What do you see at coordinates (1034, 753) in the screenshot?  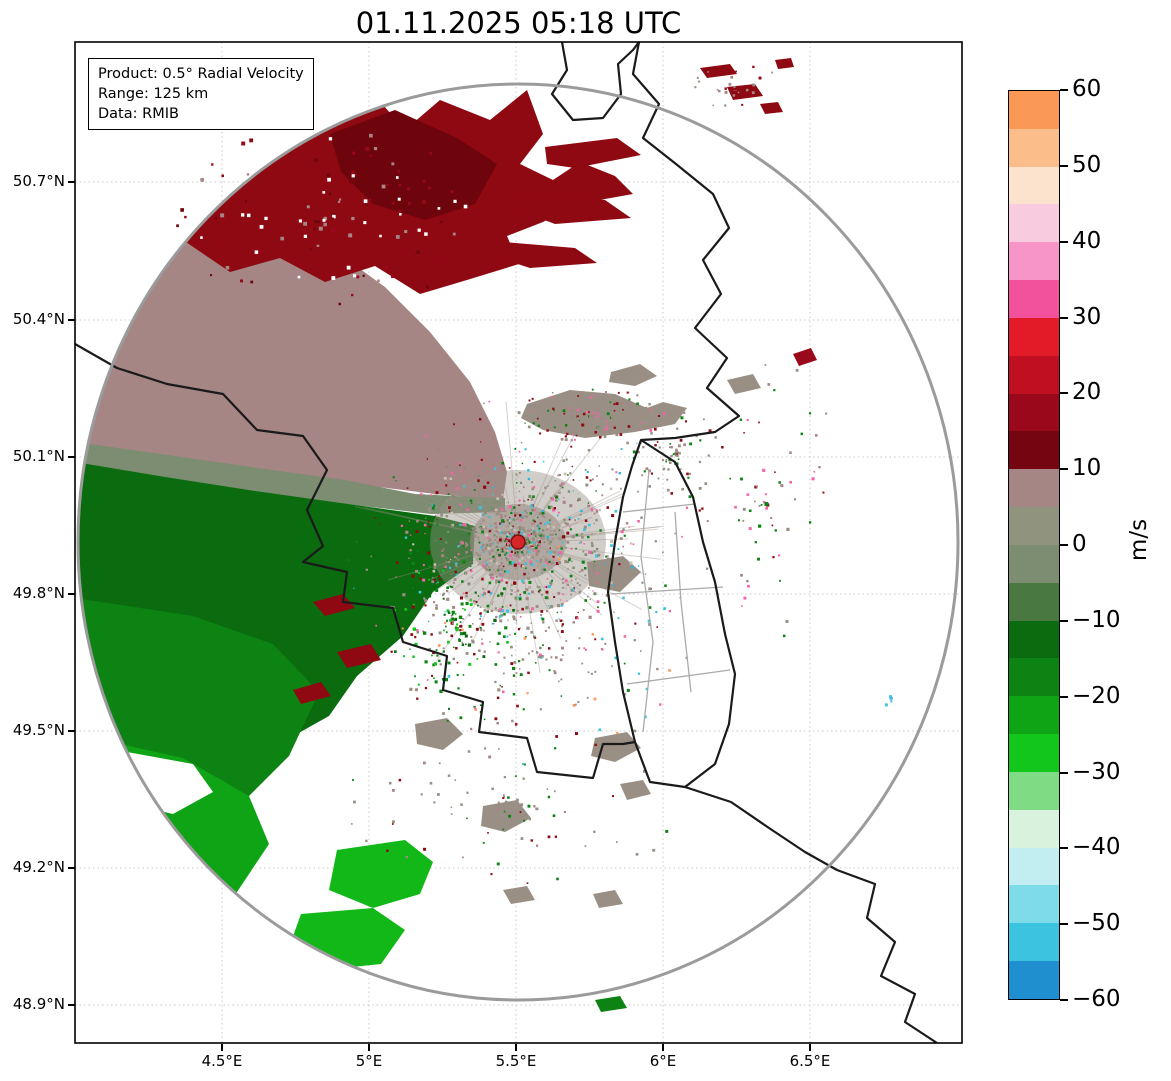 I see `colorbar-segment--30-to--25` at bounding box center [1034, 753].